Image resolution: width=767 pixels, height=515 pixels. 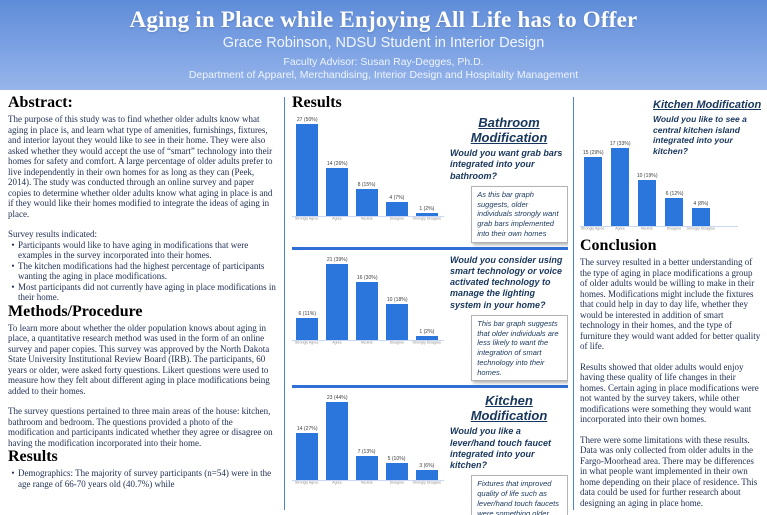 What do you see at coordinates (509, 408) in the screenshot?
I see `kitchen-faucet-chart-title: Kitchen Modification` at bounding box center [509, 408].